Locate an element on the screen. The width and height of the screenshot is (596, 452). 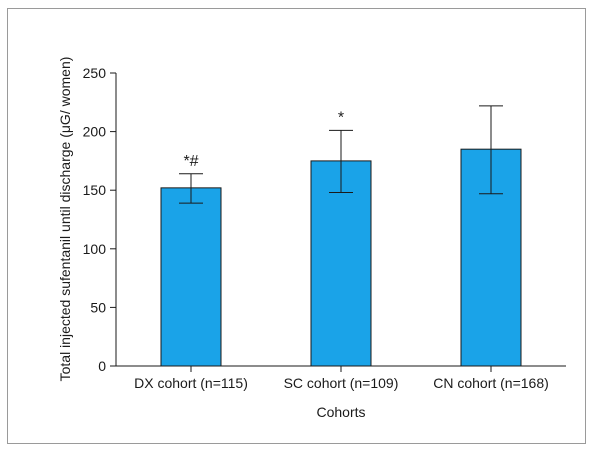
x-tick-label: DX cohort (n=115) is located at coordinates (191, 383).